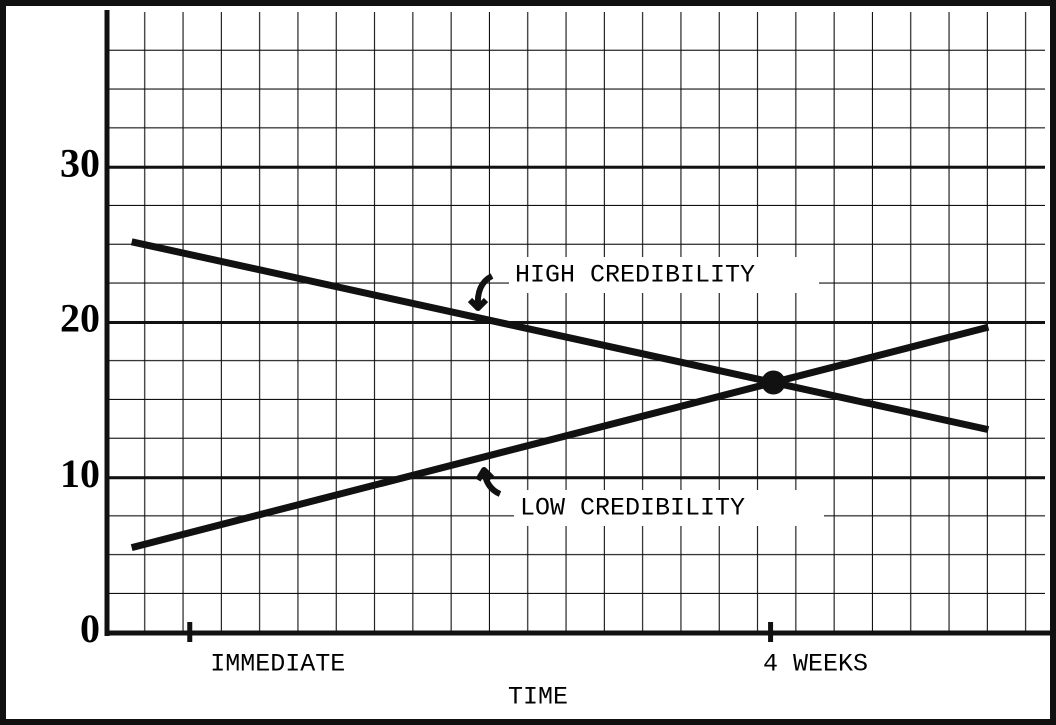 This screenshot has height=725, width=1056. I want to click on y-tick-label: 20, so click(80, 318).